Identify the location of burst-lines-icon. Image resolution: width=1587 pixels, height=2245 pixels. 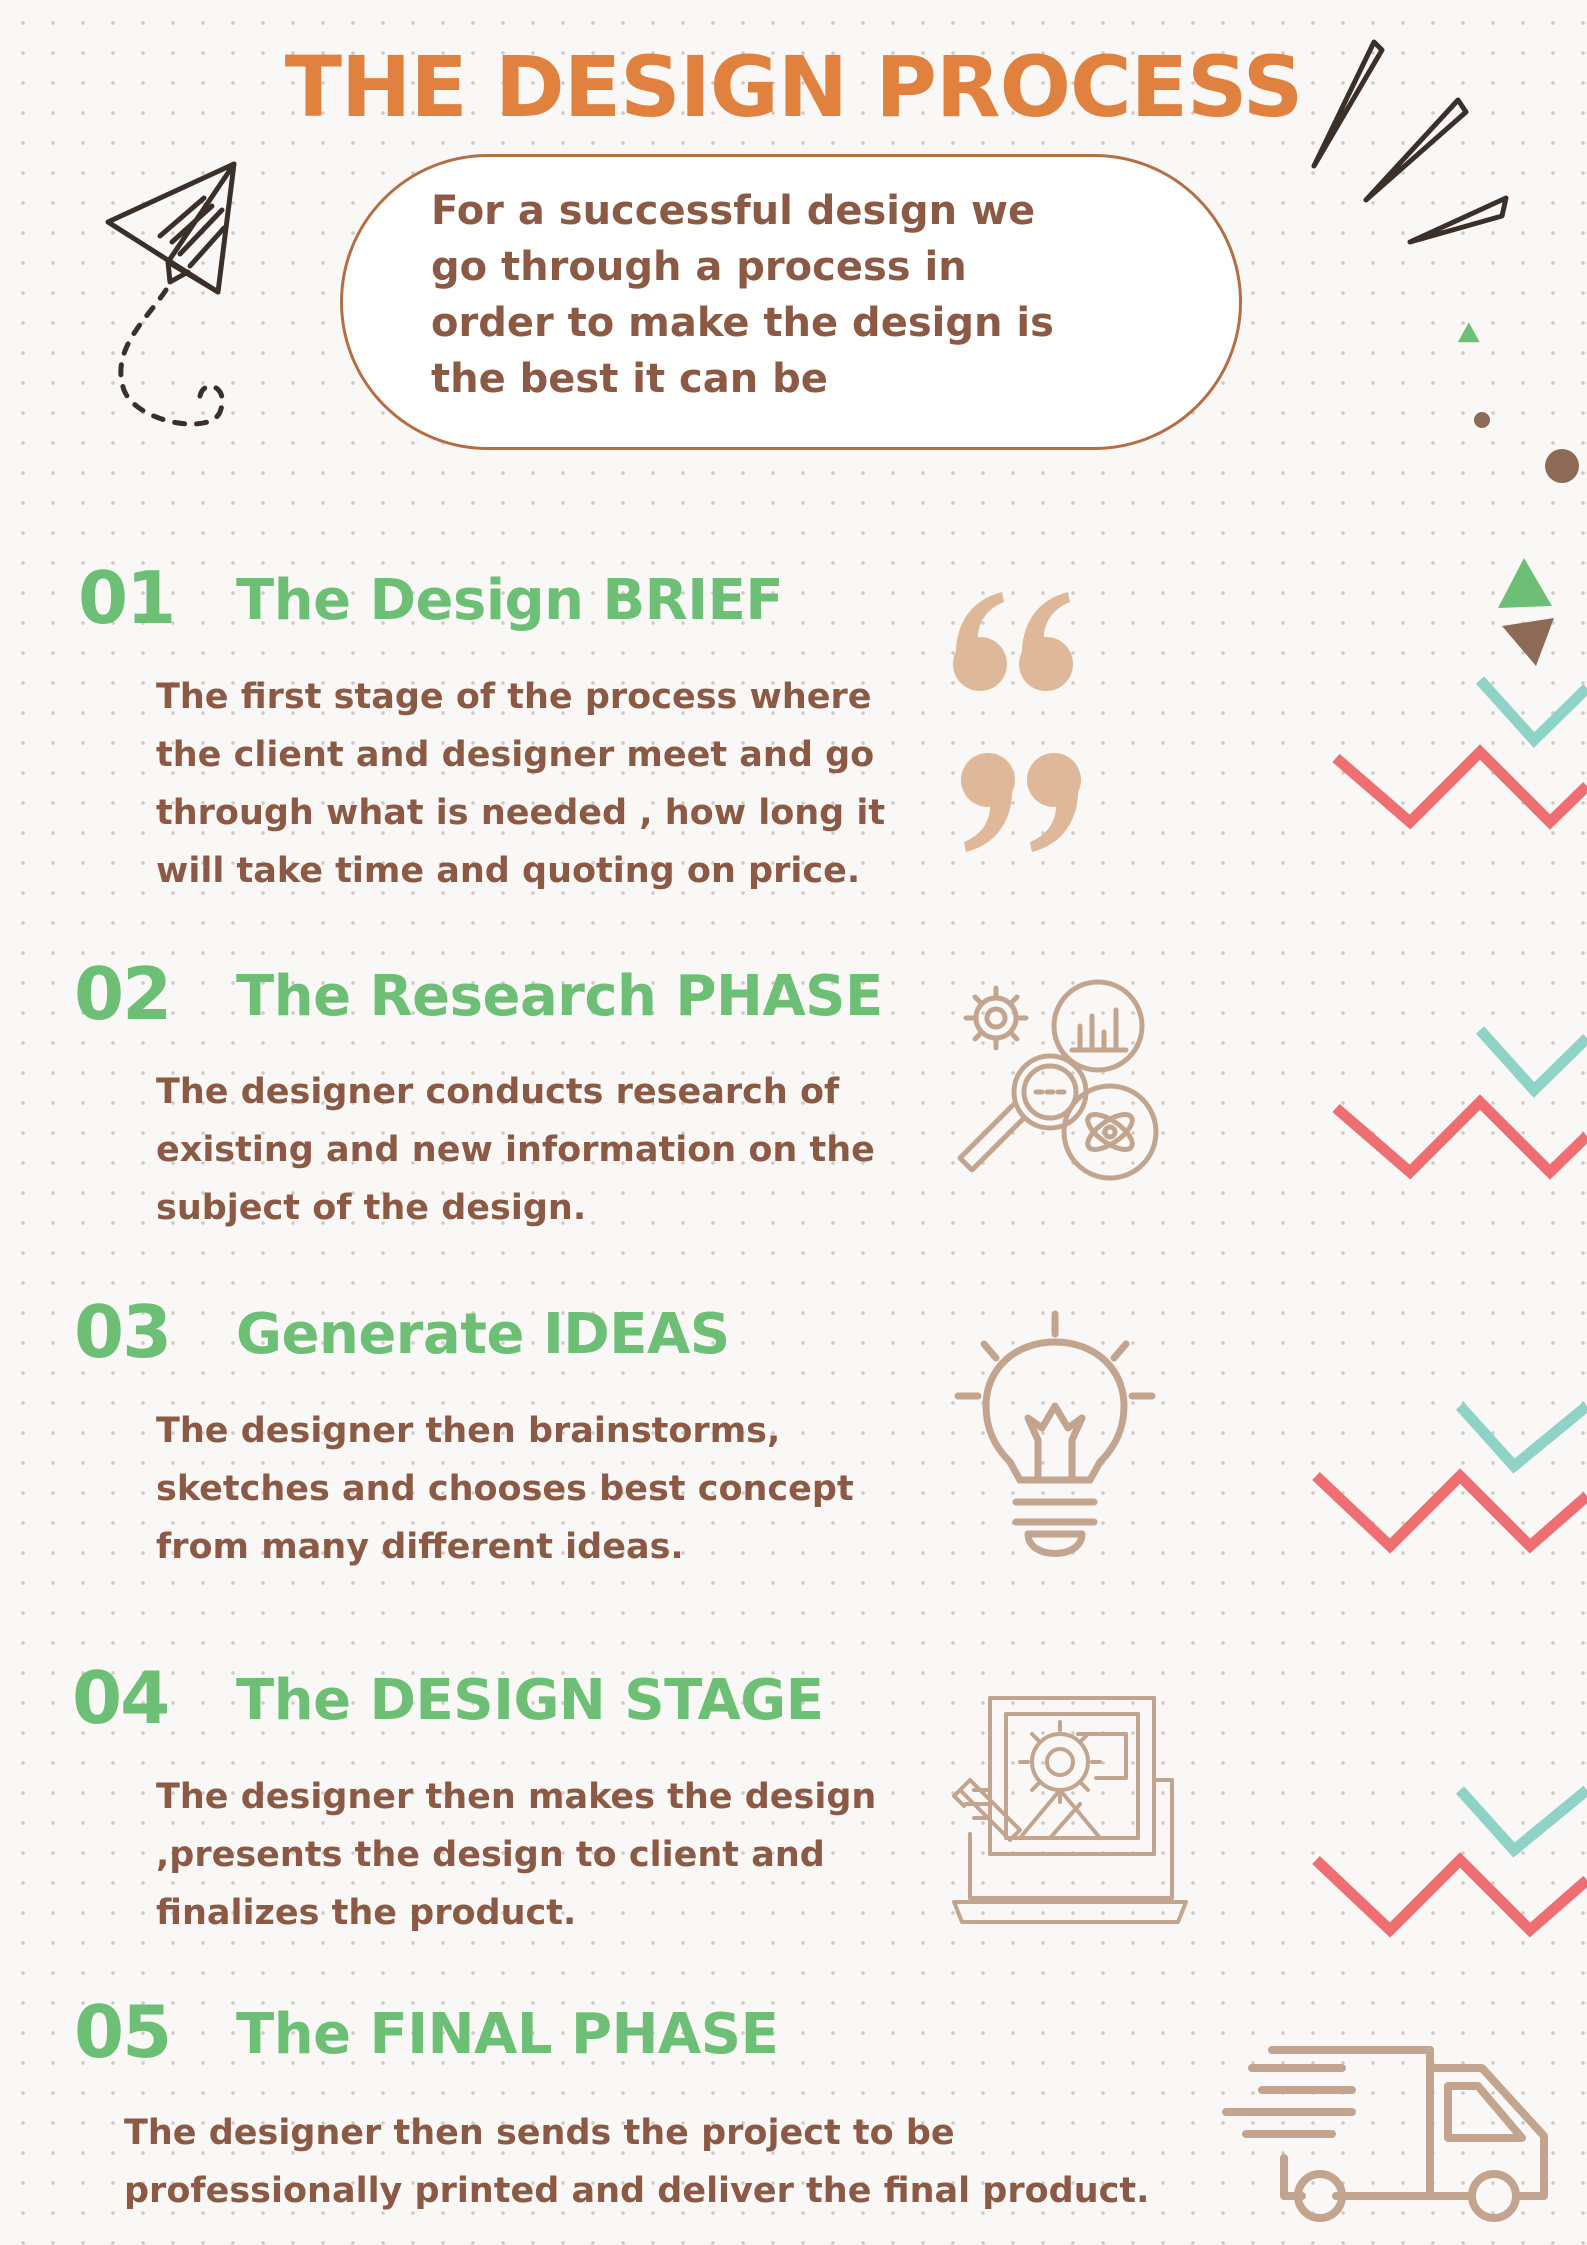
(1410, 142).